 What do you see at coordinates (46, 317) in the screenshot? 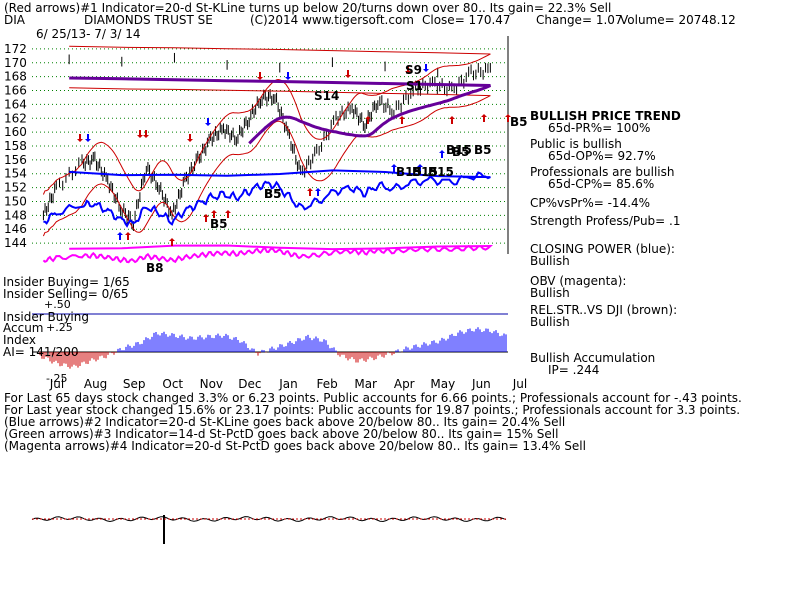
I see `insider-title: Insider Buying` at bounding box center [46, 317].